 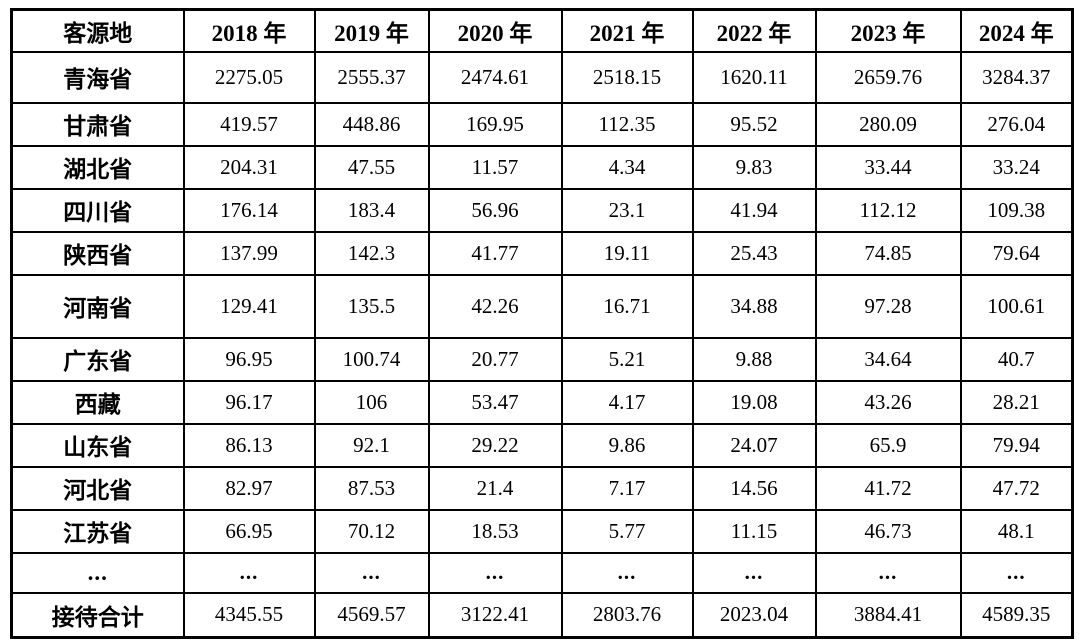 I want to click on data-cell: 40.7, so click(x=1016, y=359).